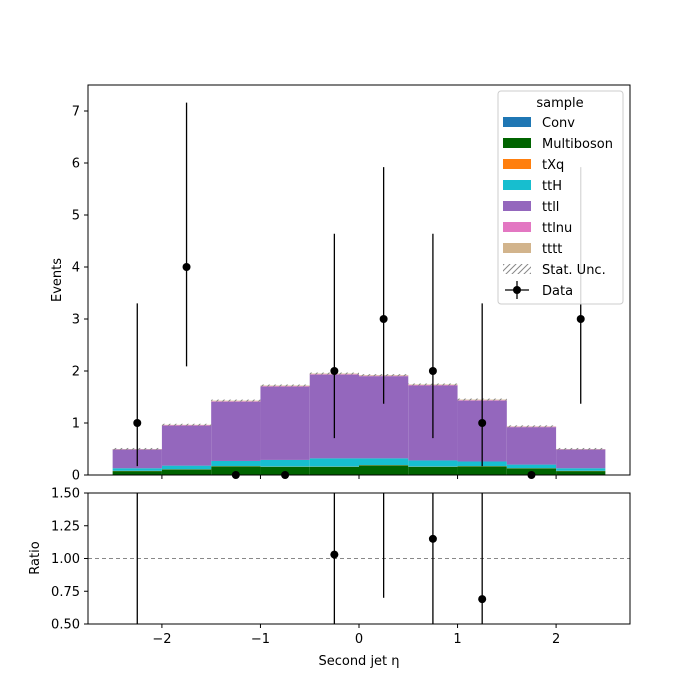 This screenshot has height=700, width=700. What do you see at coordinates (65, 526) in the screenshot?
I see `ratio-ytick-label-3: 1.25` at bounding box center [65, 526].